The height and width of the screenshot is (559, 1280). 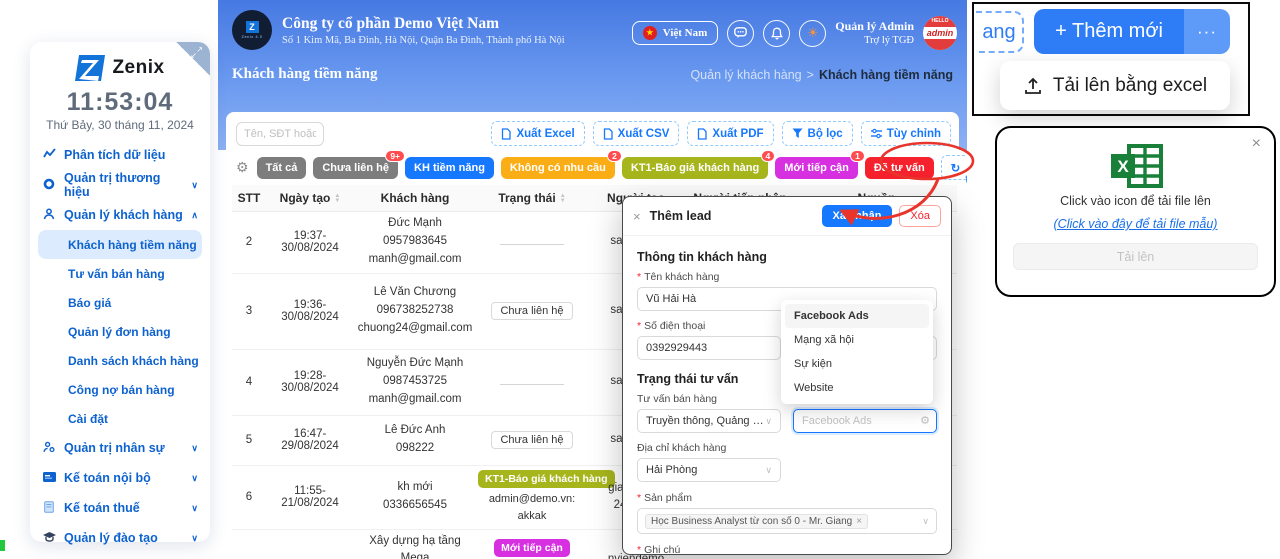 I want to click on upload-instruction: Click vào icon để tải file lên, so click(x=1135, y=201).